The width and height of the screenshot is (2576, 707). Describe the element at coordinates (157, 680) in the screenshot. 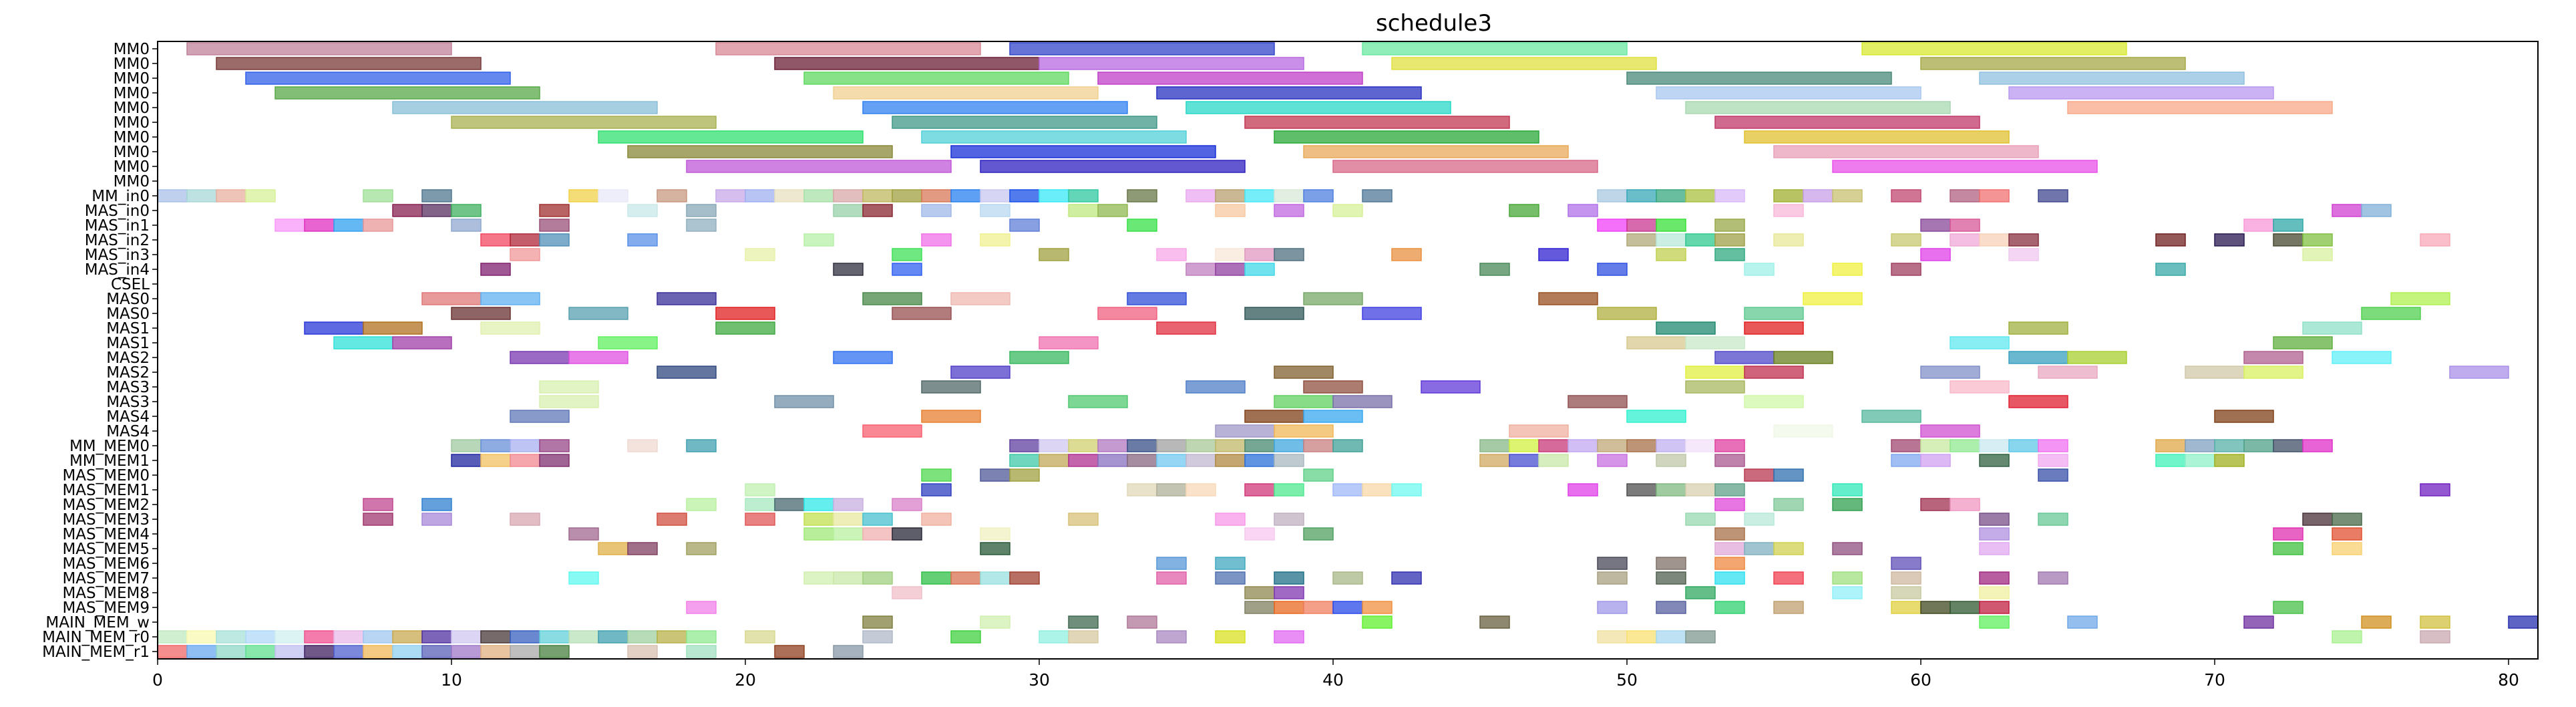

I see `x-tick-label: 0` at that location.